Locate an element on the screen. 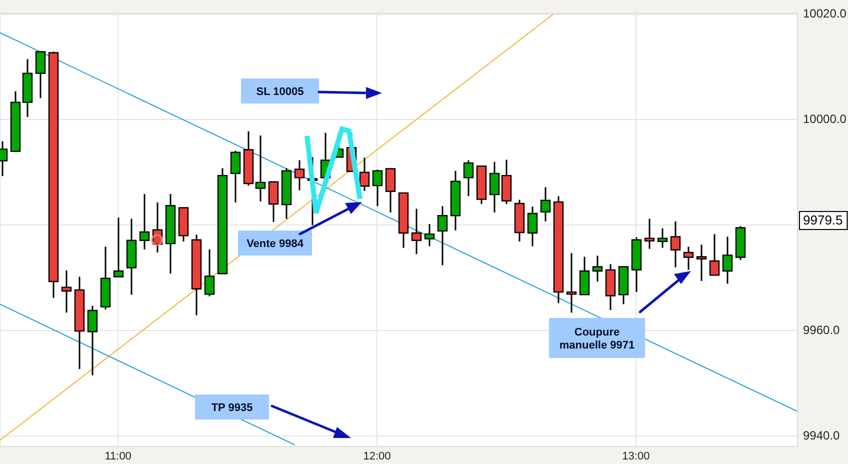 The image size is (848, 464). x-tick-label: 13:00 is located at coordinates (636, 456).